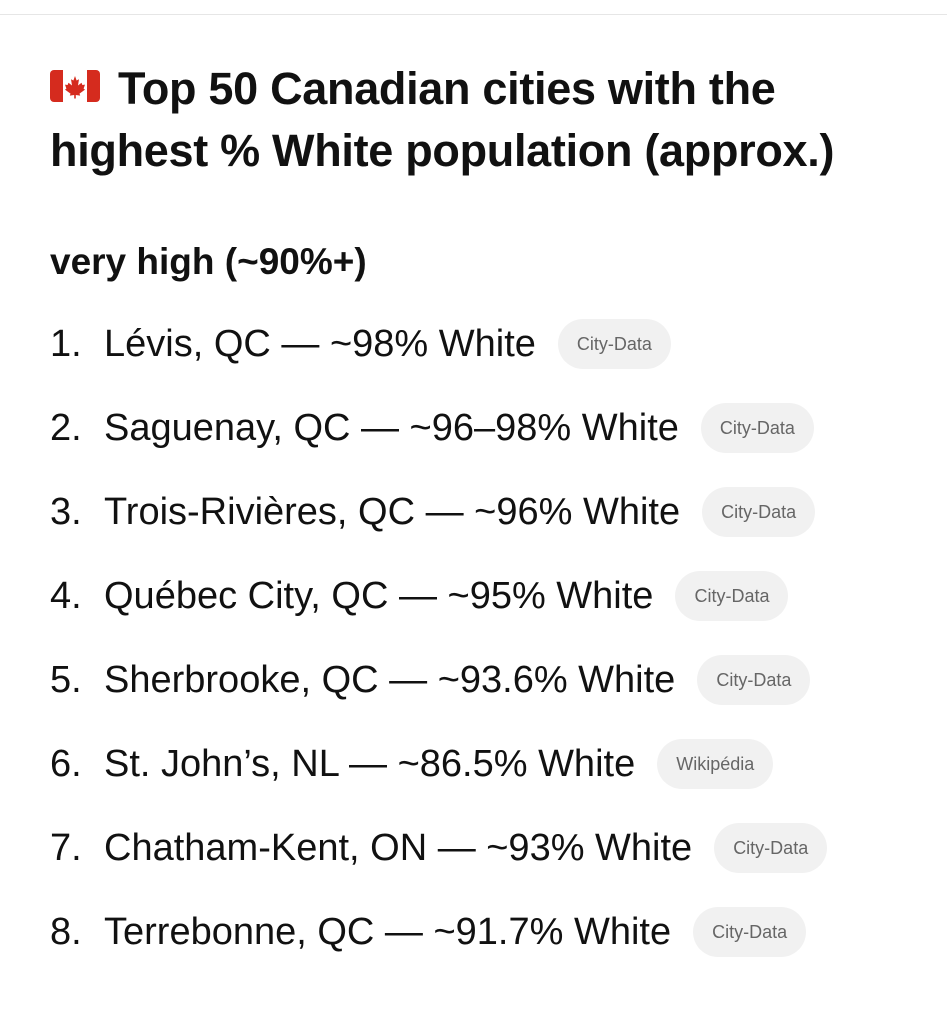 The width and height of the screenshot is (947, 1024). I want to click on list-item-number: 8., so click(66, 931).